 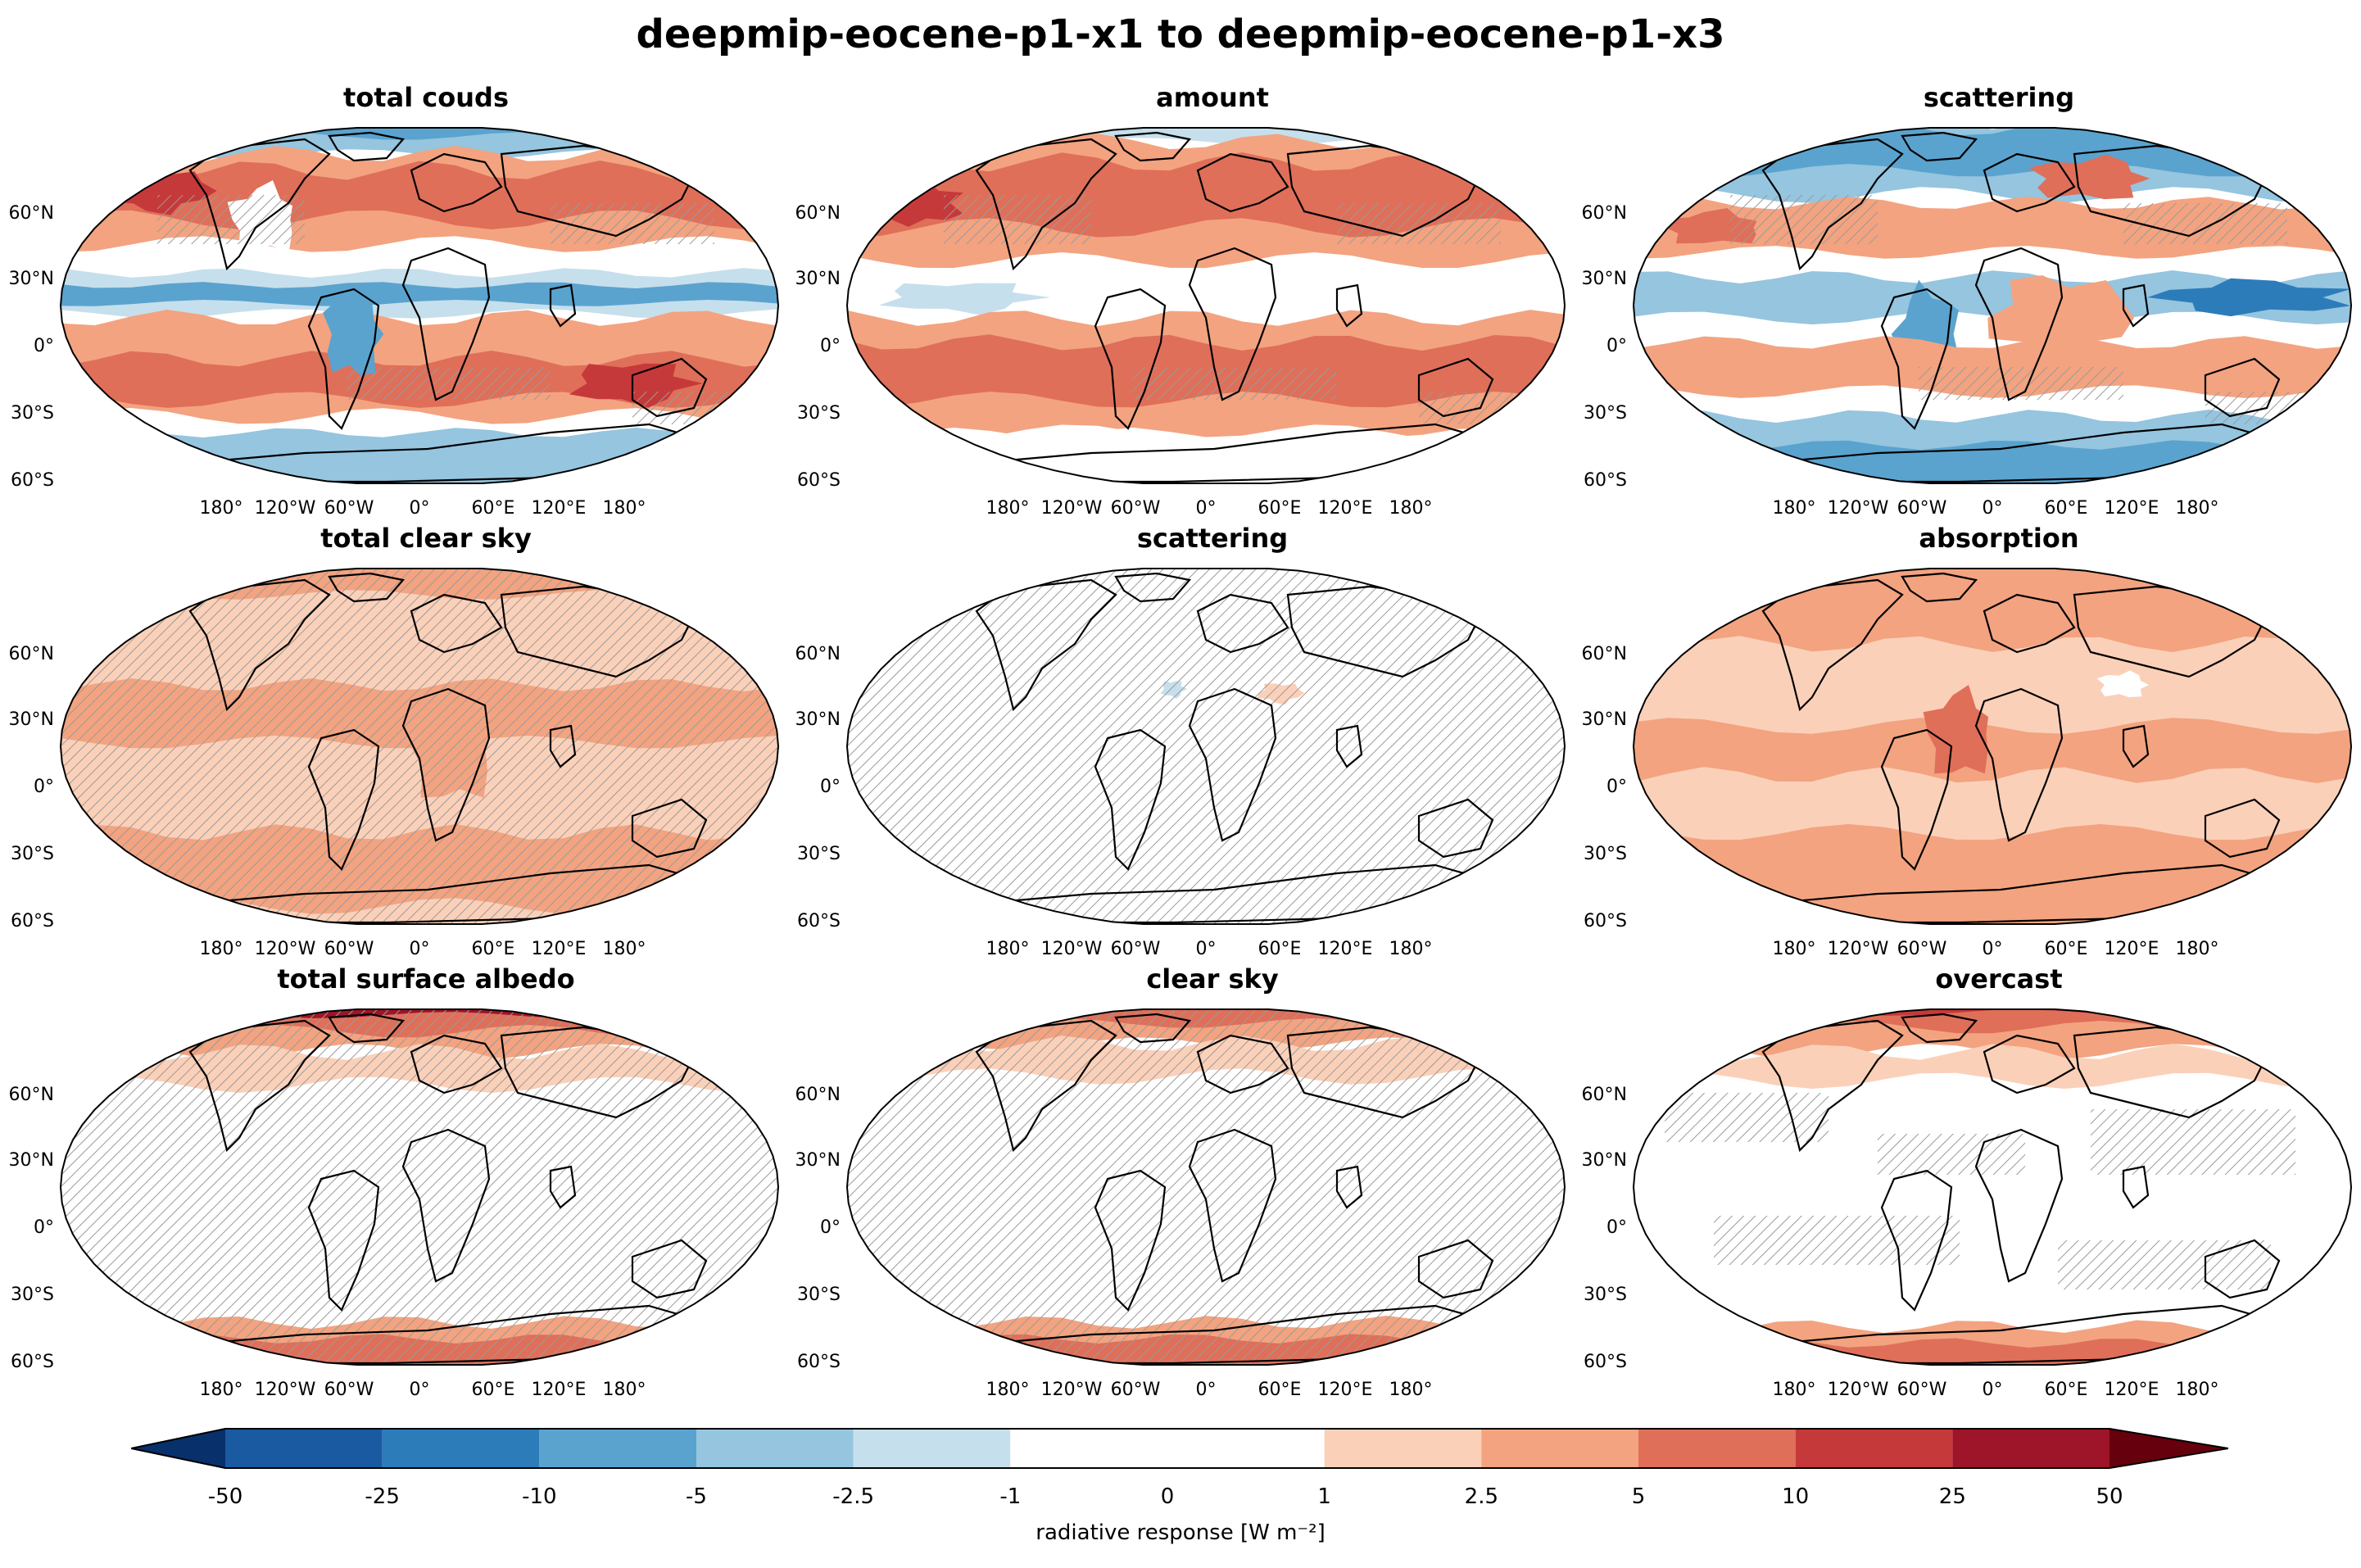 What do you see at coordinates (1324, 1496) in the screenshot?
I see `colorbar-tick-label: 1` at bounding box center [1324, 1496].